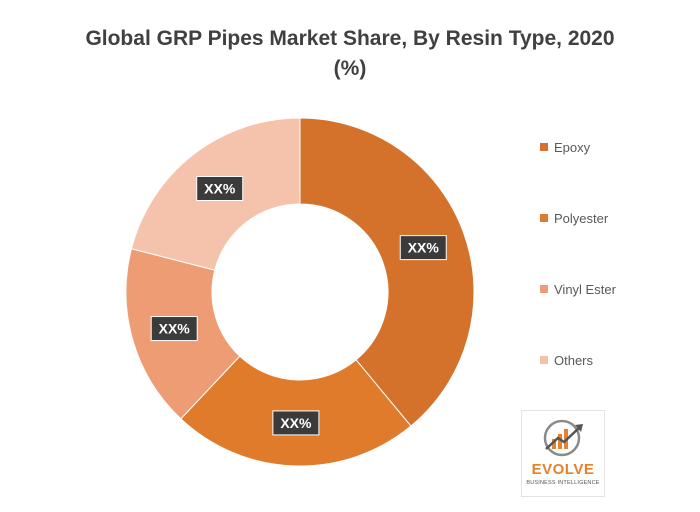 The height and width of the screenshot is (512, 700). I want to click on evolve-logo: EVOLVE BUSINESS INTELLIGENCE, so click(563, 453).